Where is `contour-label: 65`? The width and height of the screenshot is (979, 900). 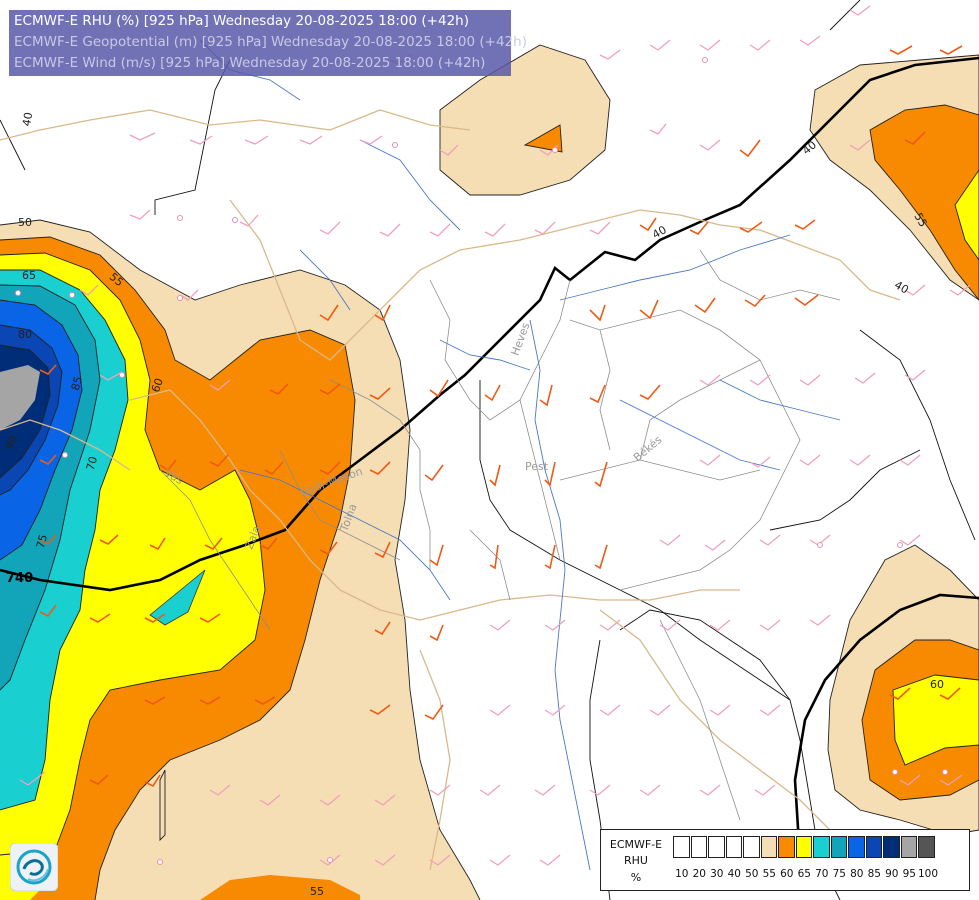 contour-label: 65 is located at coordinates (29, 275).